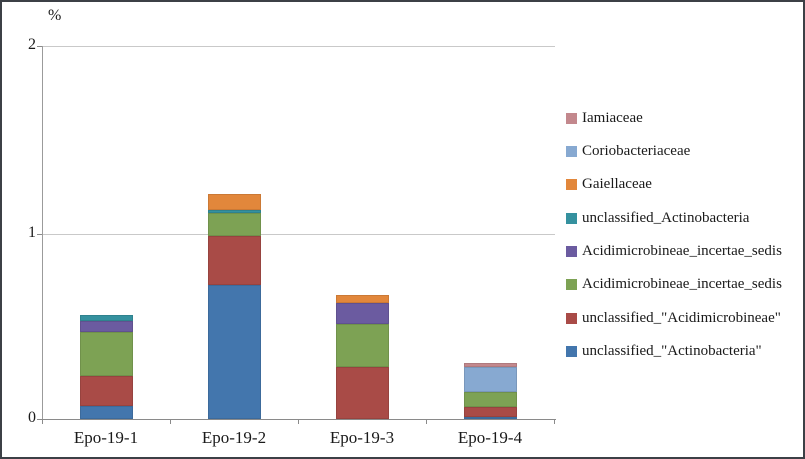  What do you see at coordinates (617, 184) in the screenshot?
I see `legend-label: Gaiellaceae` at bounding box center [617, 184].